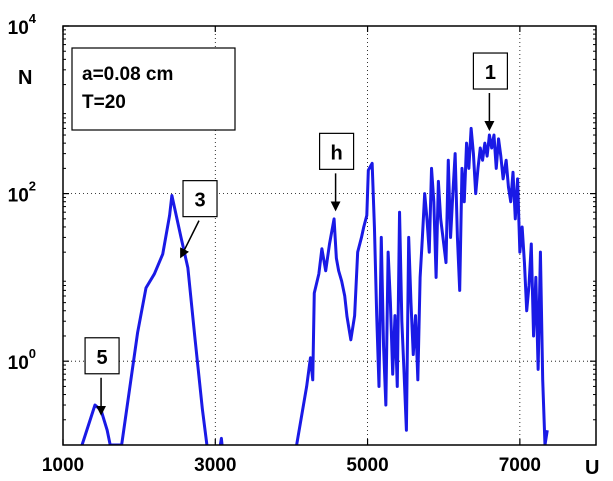 The height and width of the screenshot is (481, 613). I want to click on annotation-5: 5, so click(102, 376).